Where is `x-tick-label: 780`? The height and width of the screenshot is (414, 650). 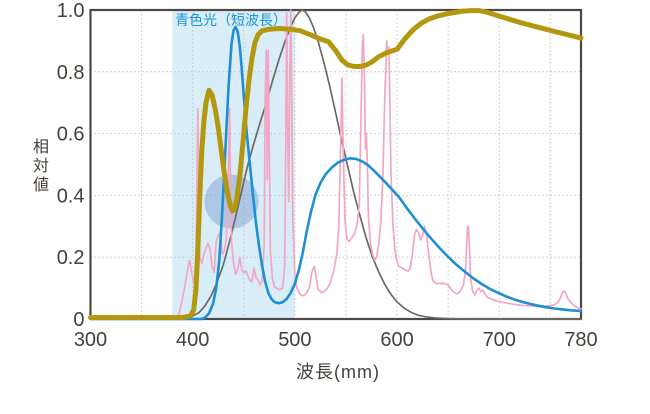
x-tick-label: 780 is located at coordinates (580, 340).